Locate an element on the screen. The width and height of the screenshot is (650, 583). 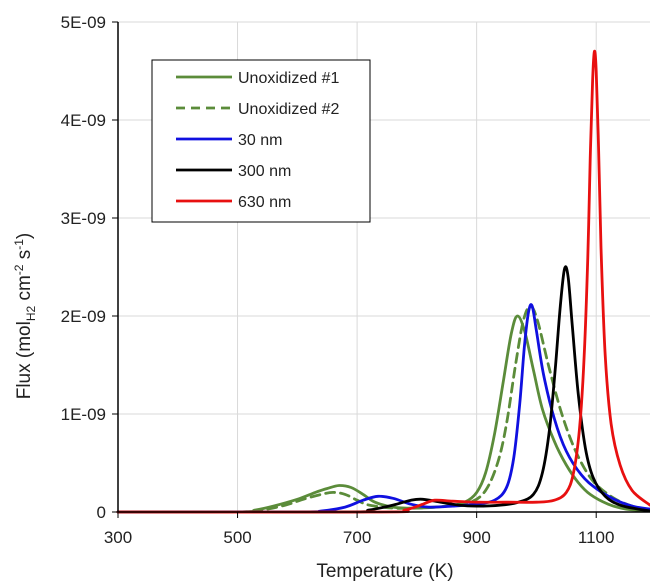
x-tick-label: 700 is located at coordinates (357, 537).